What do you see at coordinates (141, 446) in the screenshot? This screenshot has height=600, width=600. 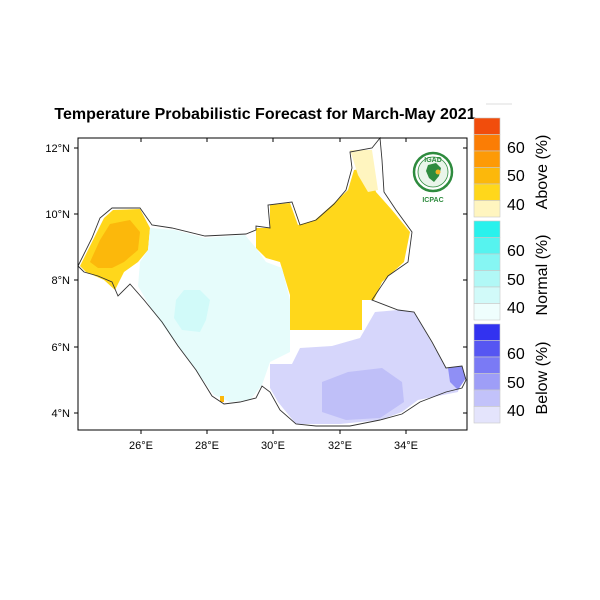 I see `lon-tick-label: 26°E` at bounding box center [141, 446].